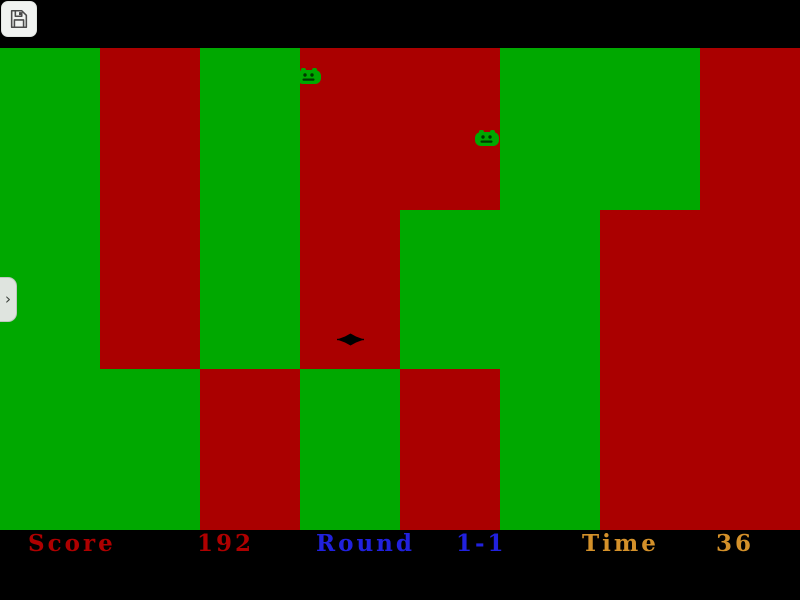 The width and height of the screenshot is (800, 600). I want to click on score-label: Score, so click(72, 543).